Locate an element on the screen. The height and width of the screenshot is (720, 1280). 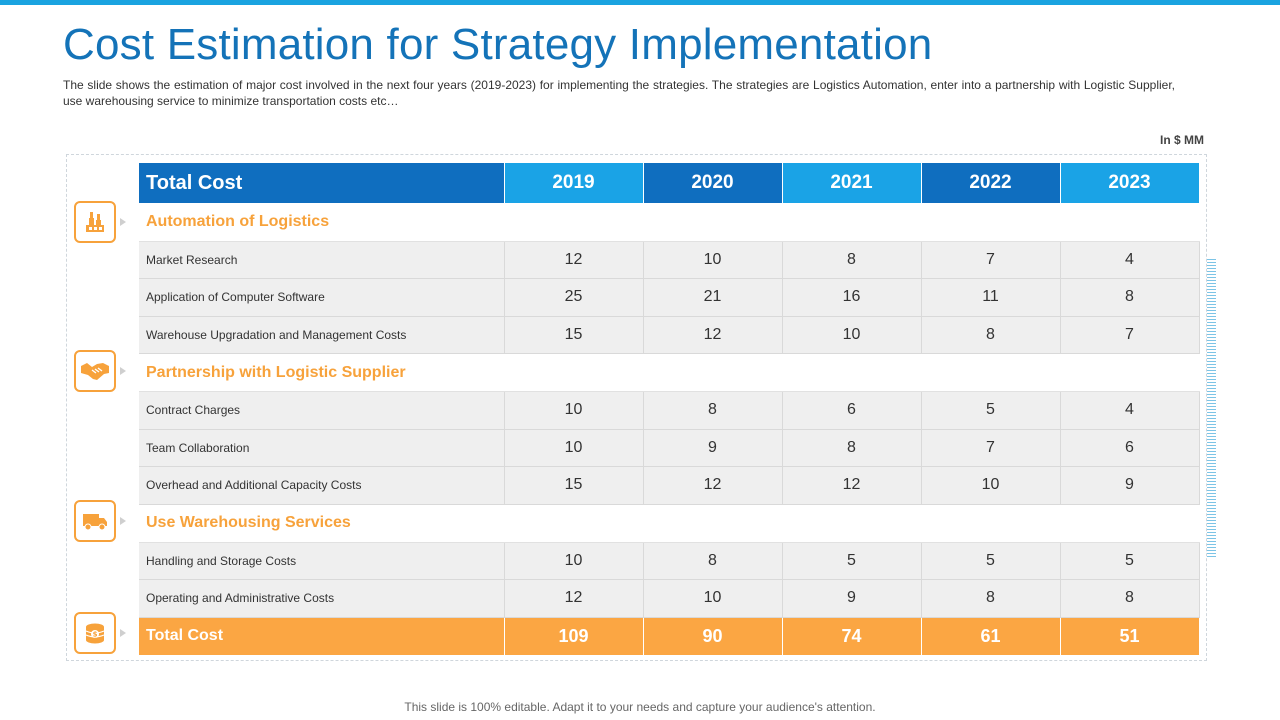
header-year: 2021 is located at coordinates (852, 183).